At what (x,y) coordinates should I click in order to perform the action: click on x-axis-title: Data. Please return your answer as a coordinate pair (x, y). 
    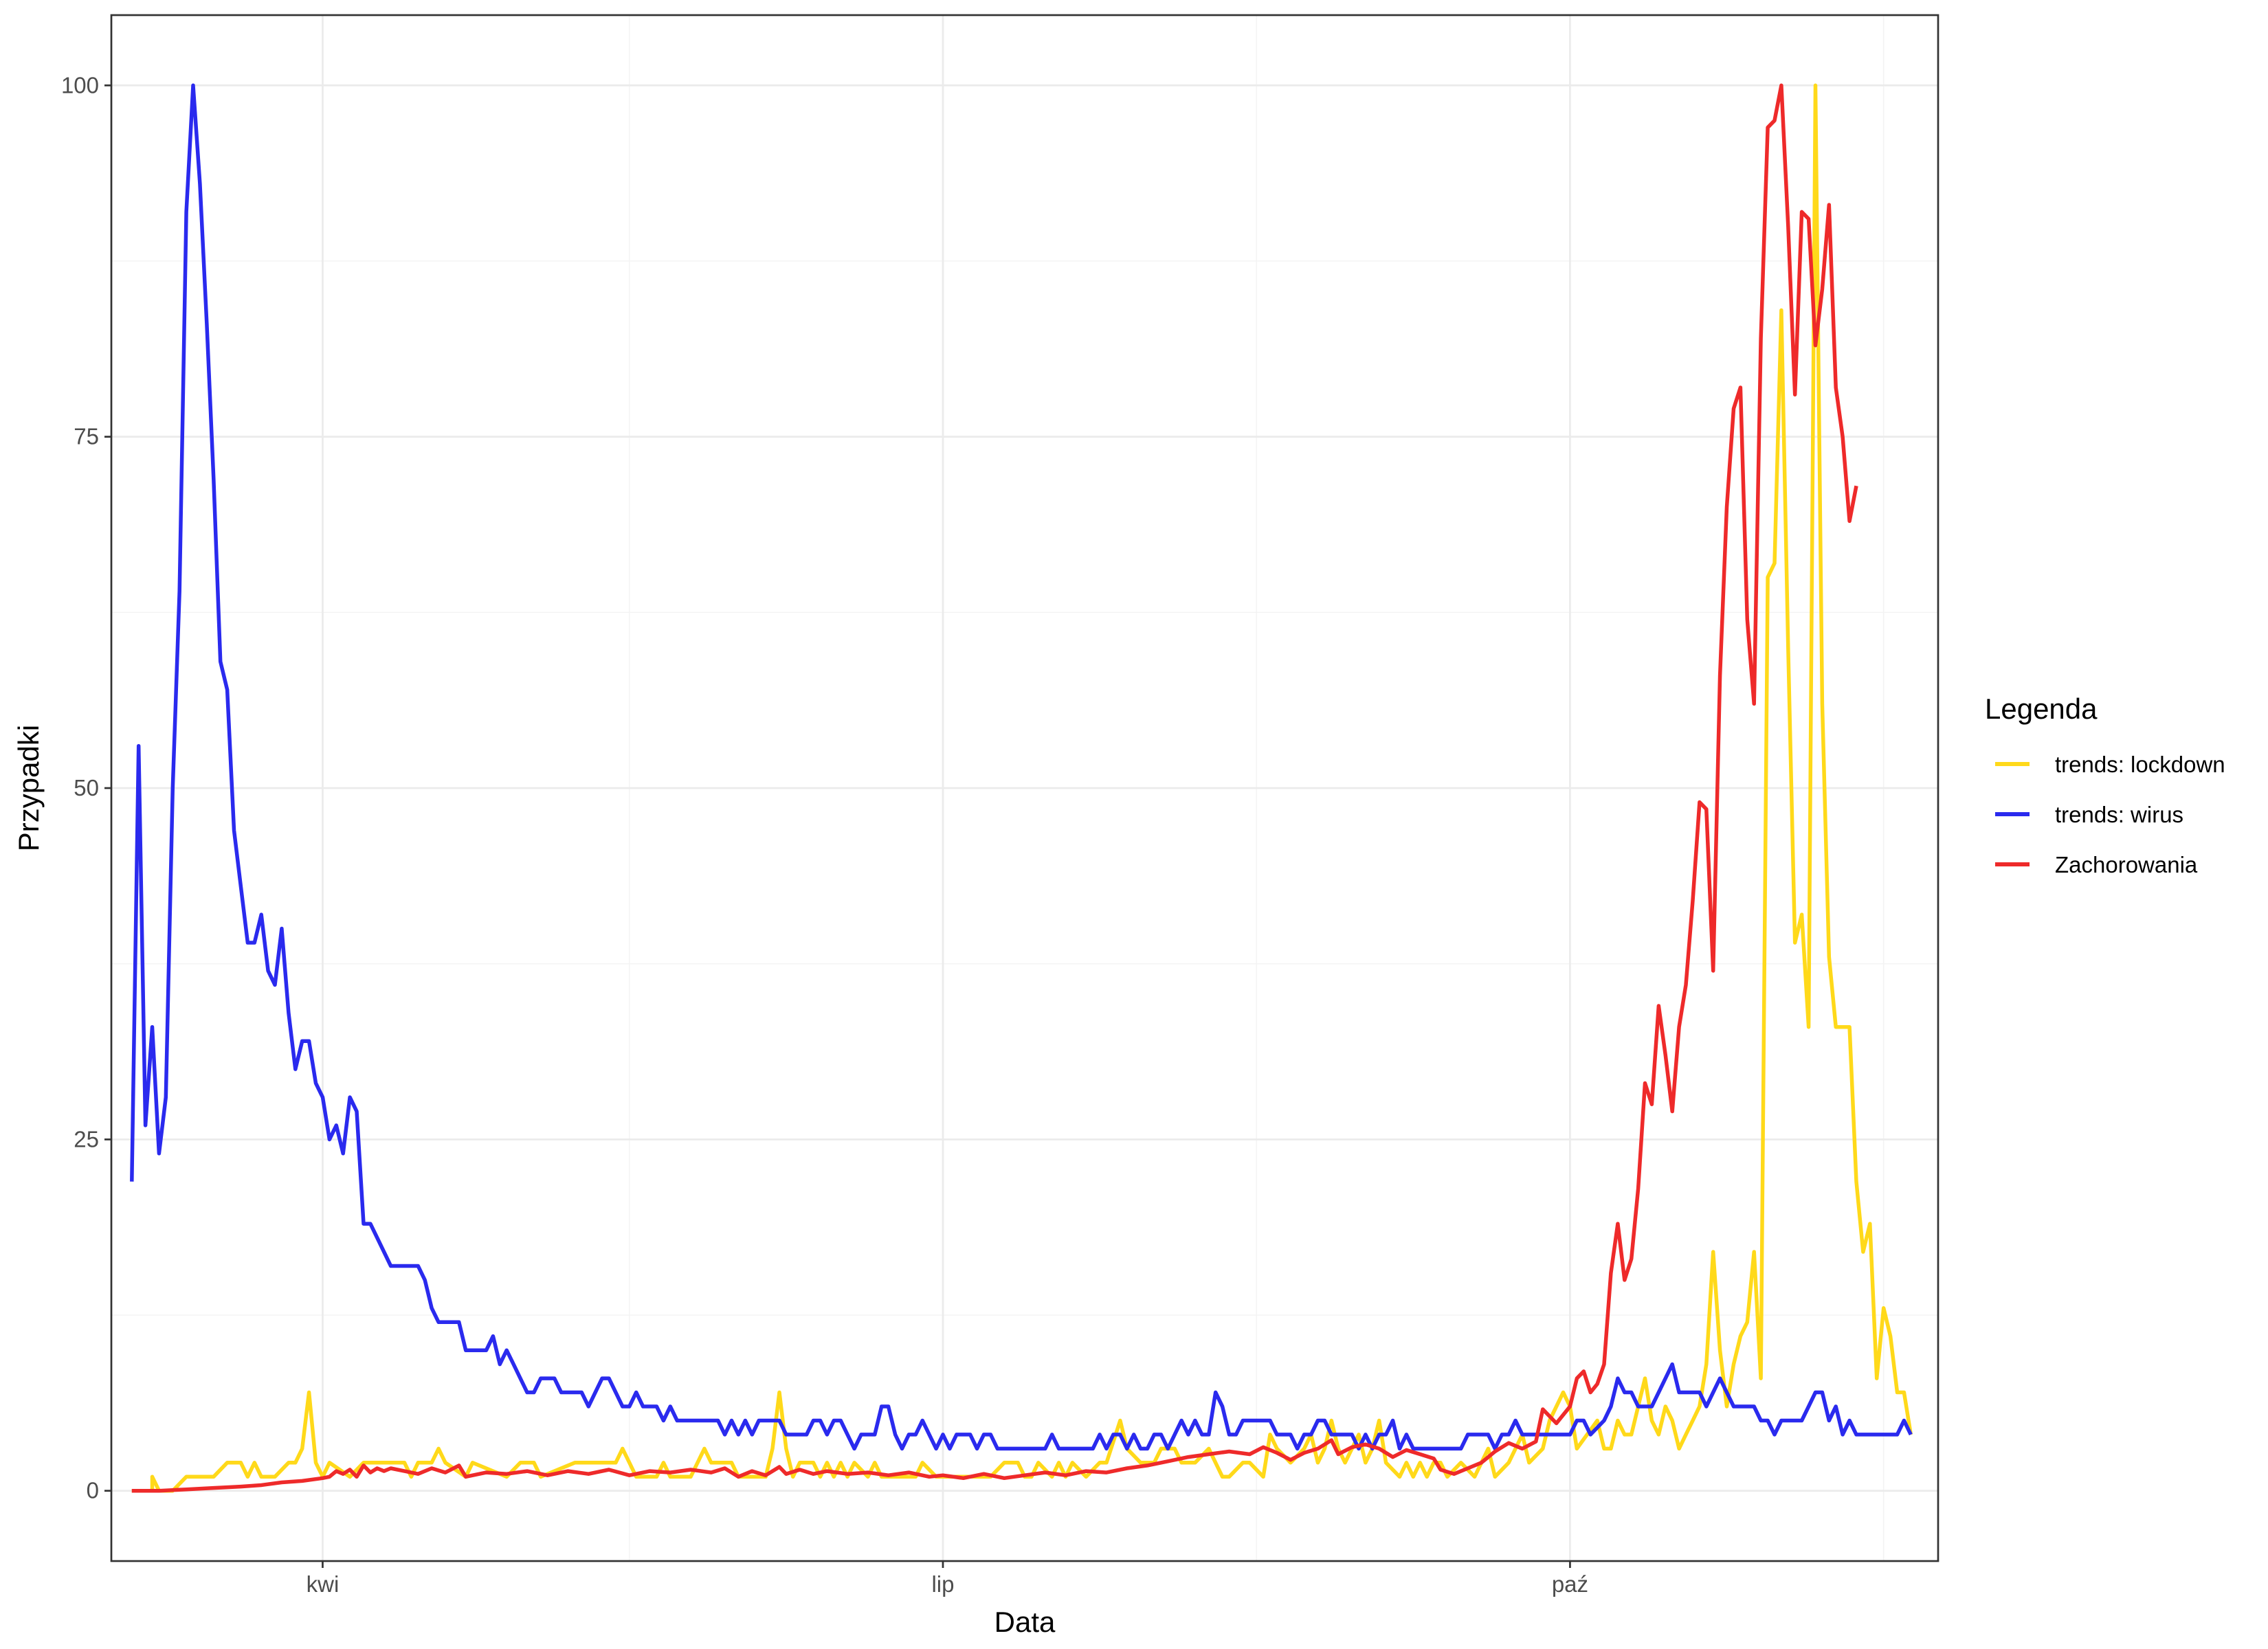
    Looking at the image, I should click on (1025, 1622).